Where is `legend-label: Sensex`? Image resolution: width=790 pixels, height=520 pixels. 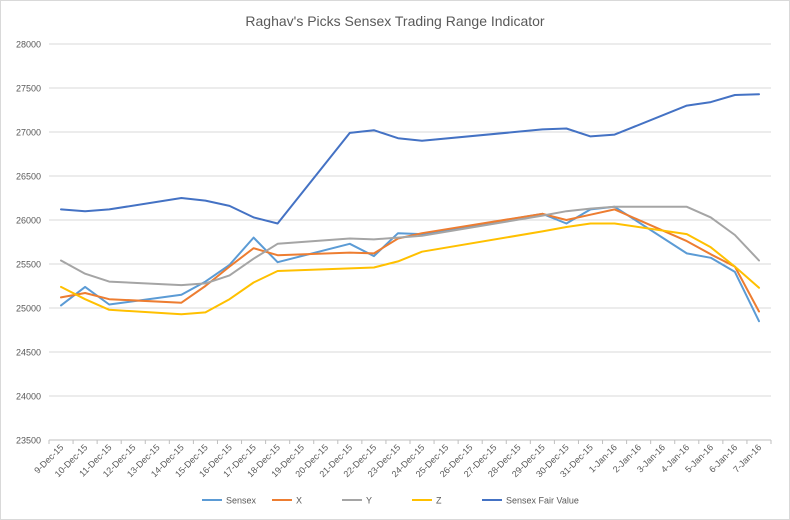 legend-label: Sensex is located at coordinates (241, 501).